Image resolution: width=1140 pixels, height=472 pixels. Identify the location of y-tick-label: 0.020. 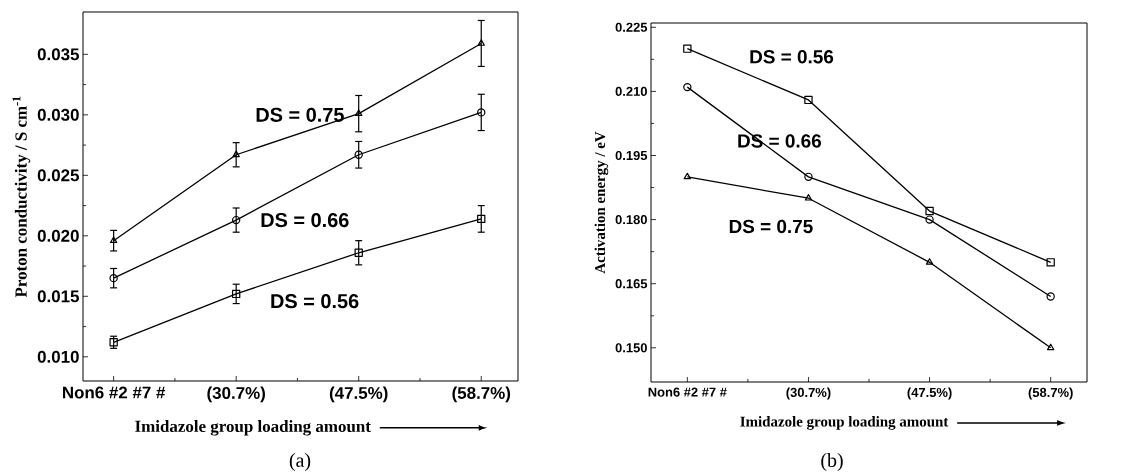
(58, 235).